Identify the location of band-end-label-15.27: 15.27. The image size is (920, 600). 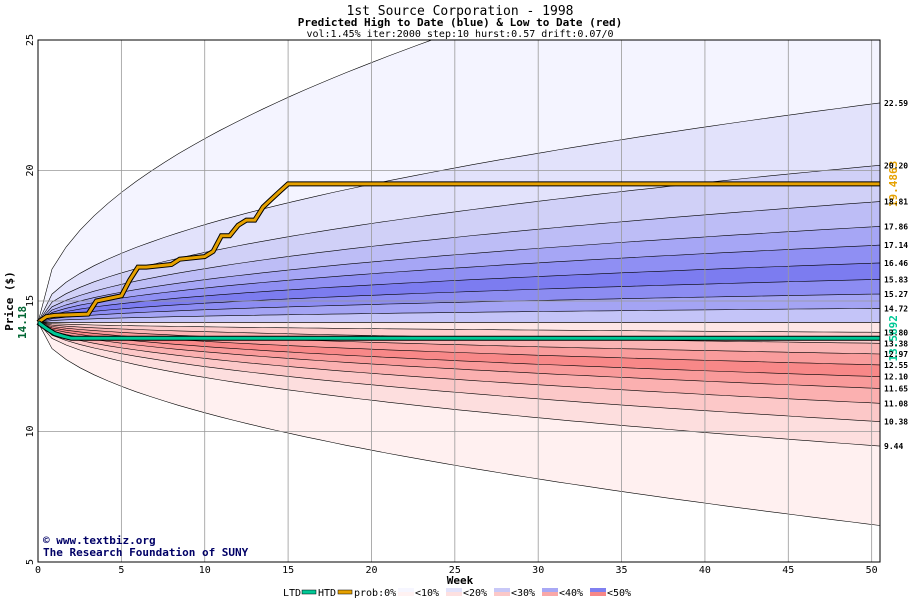
(896, 294).